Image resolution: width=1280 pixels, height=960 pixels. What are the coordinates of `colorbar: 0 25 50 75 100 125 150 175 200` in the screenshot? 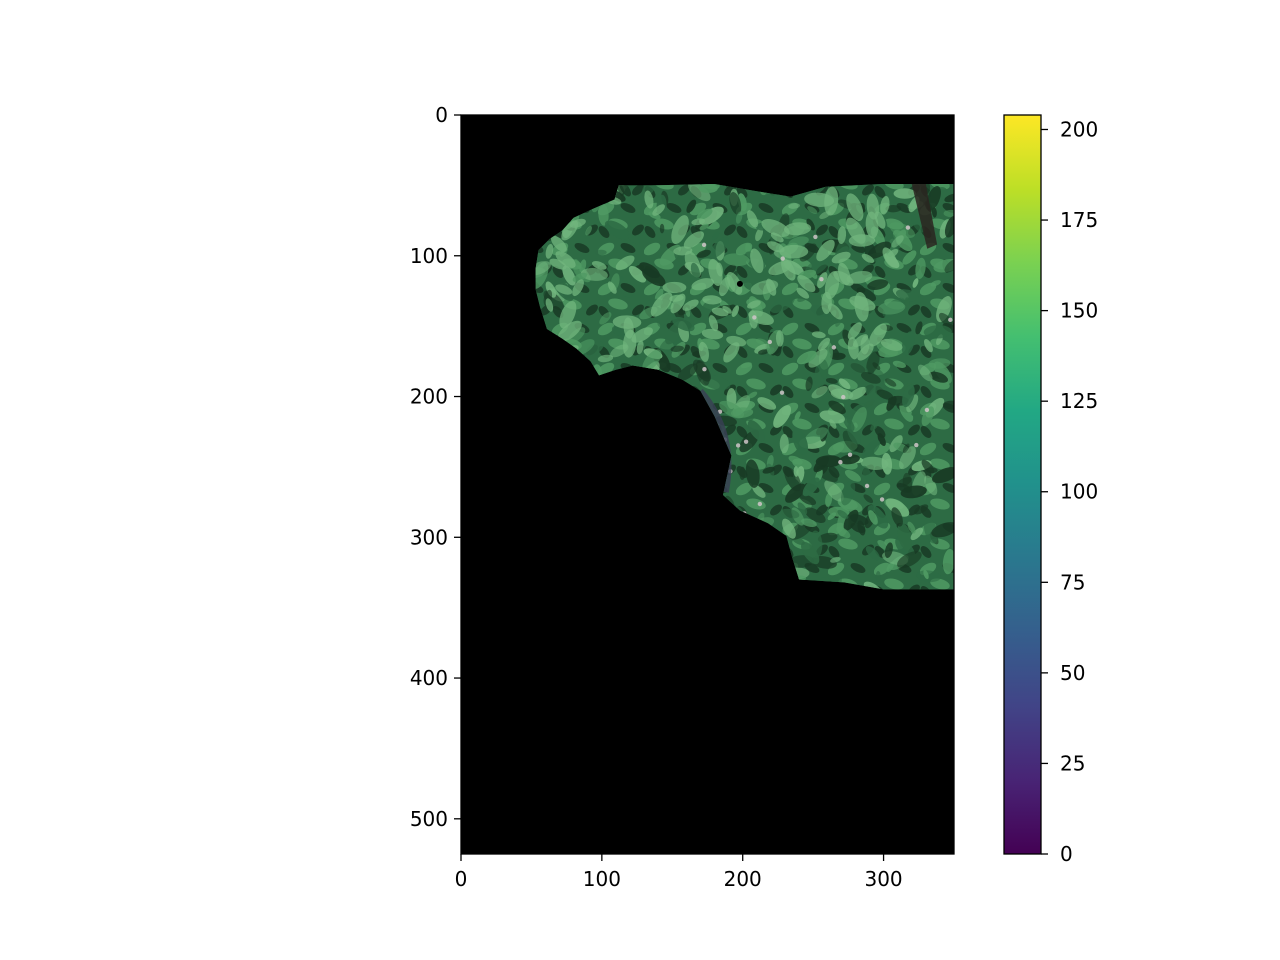 It's located at (1050, 490).